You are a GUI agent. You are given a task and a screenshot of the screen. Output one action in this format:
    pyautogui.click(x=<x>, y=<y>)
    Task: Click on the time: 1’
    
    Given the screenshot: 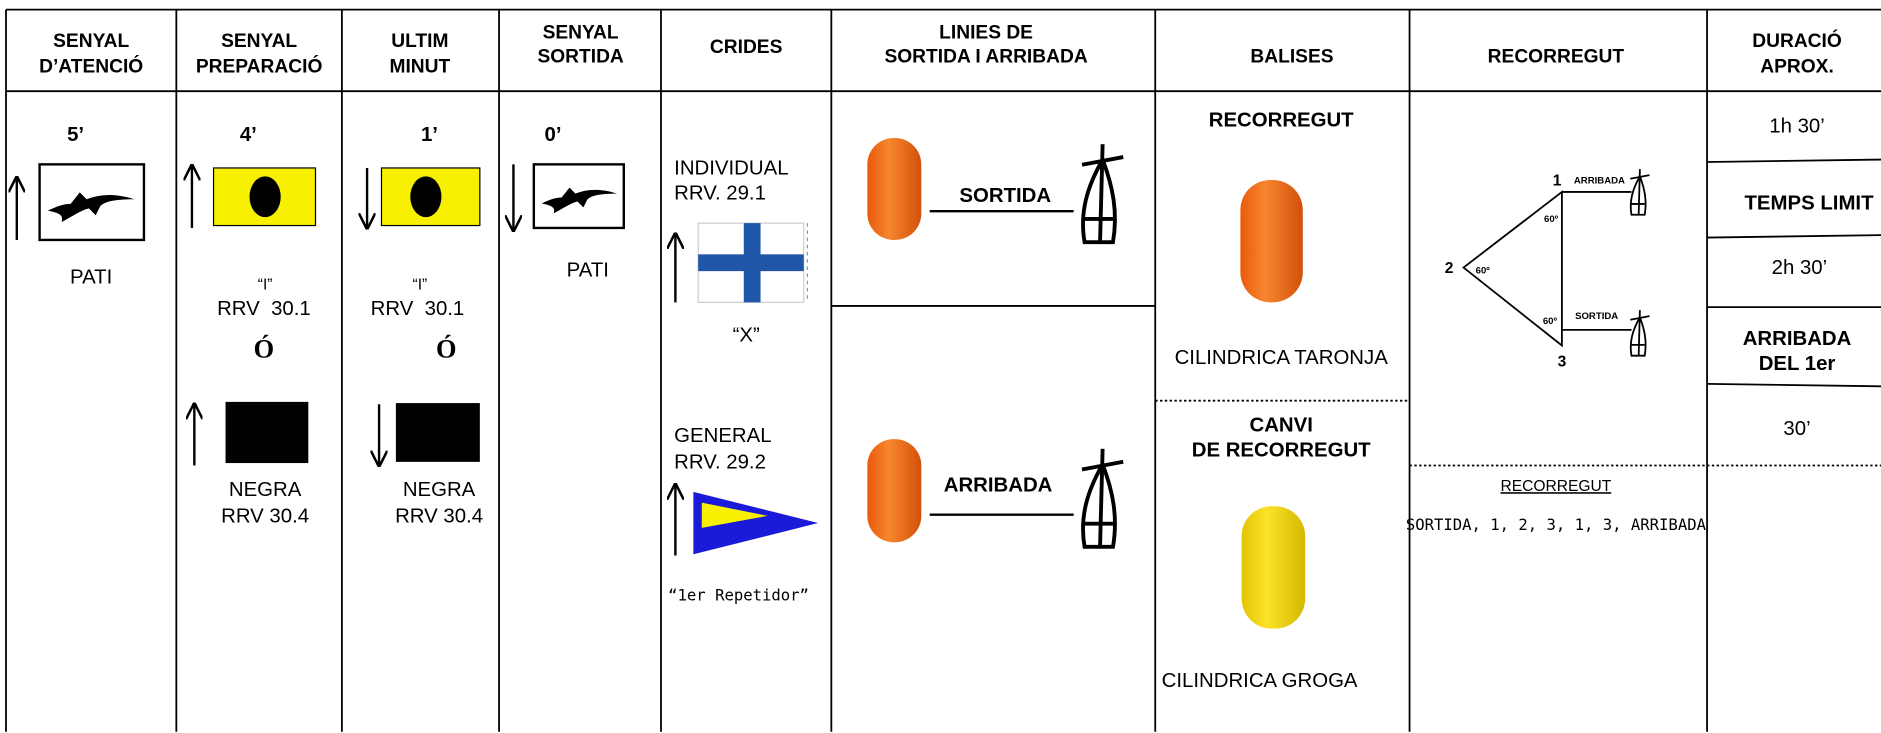 What is the action you would take?
    pyautogui.click(x=429, y=135)
    